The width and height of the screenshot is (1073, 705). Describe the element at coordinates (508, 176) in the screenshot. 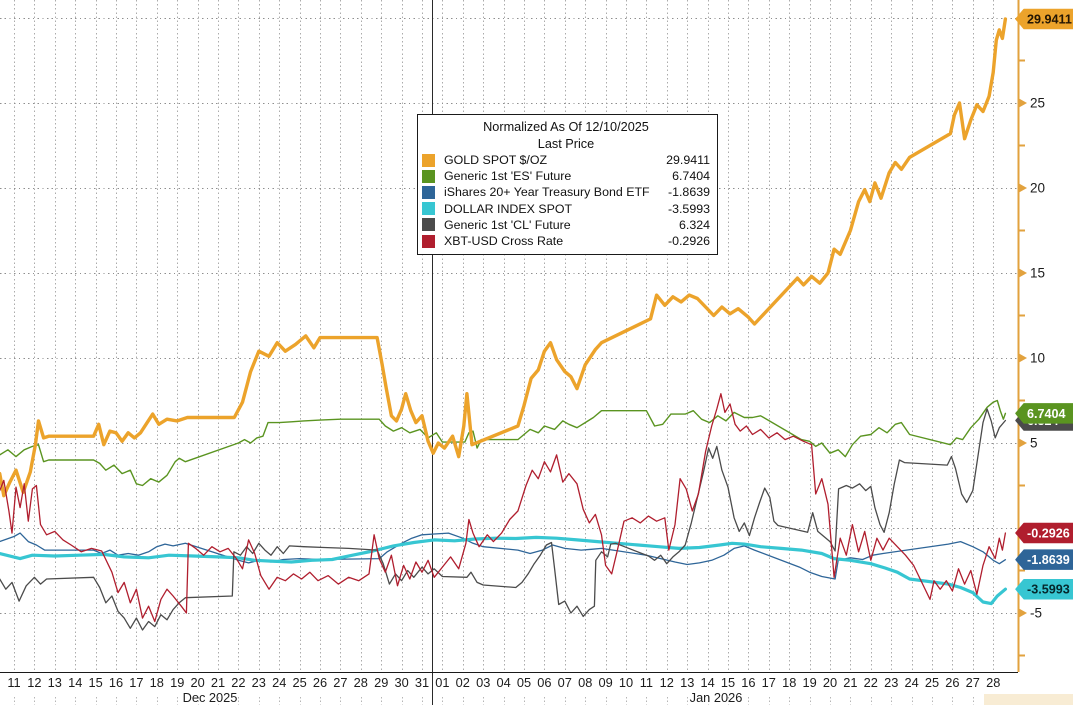

I see `legend-series-name: Generic 1st 'ES' Future` at that location.